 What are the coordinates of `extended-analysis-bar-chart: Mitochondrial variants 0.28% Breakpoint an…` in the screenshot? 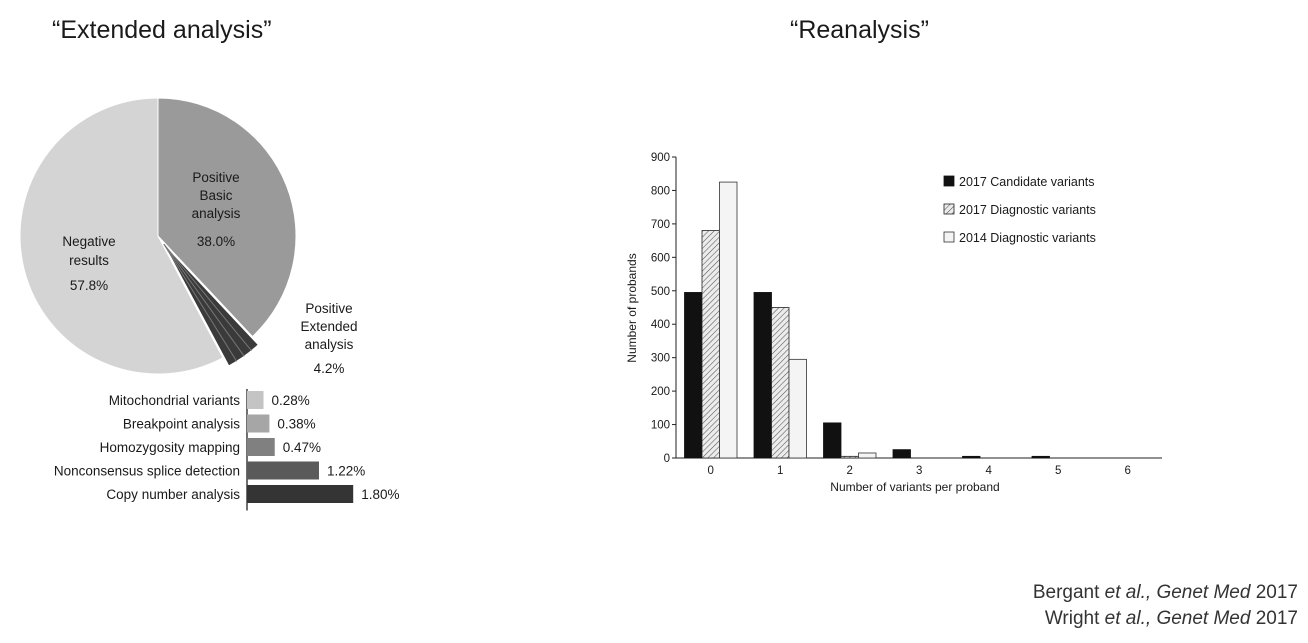 It's located at (226, 450).